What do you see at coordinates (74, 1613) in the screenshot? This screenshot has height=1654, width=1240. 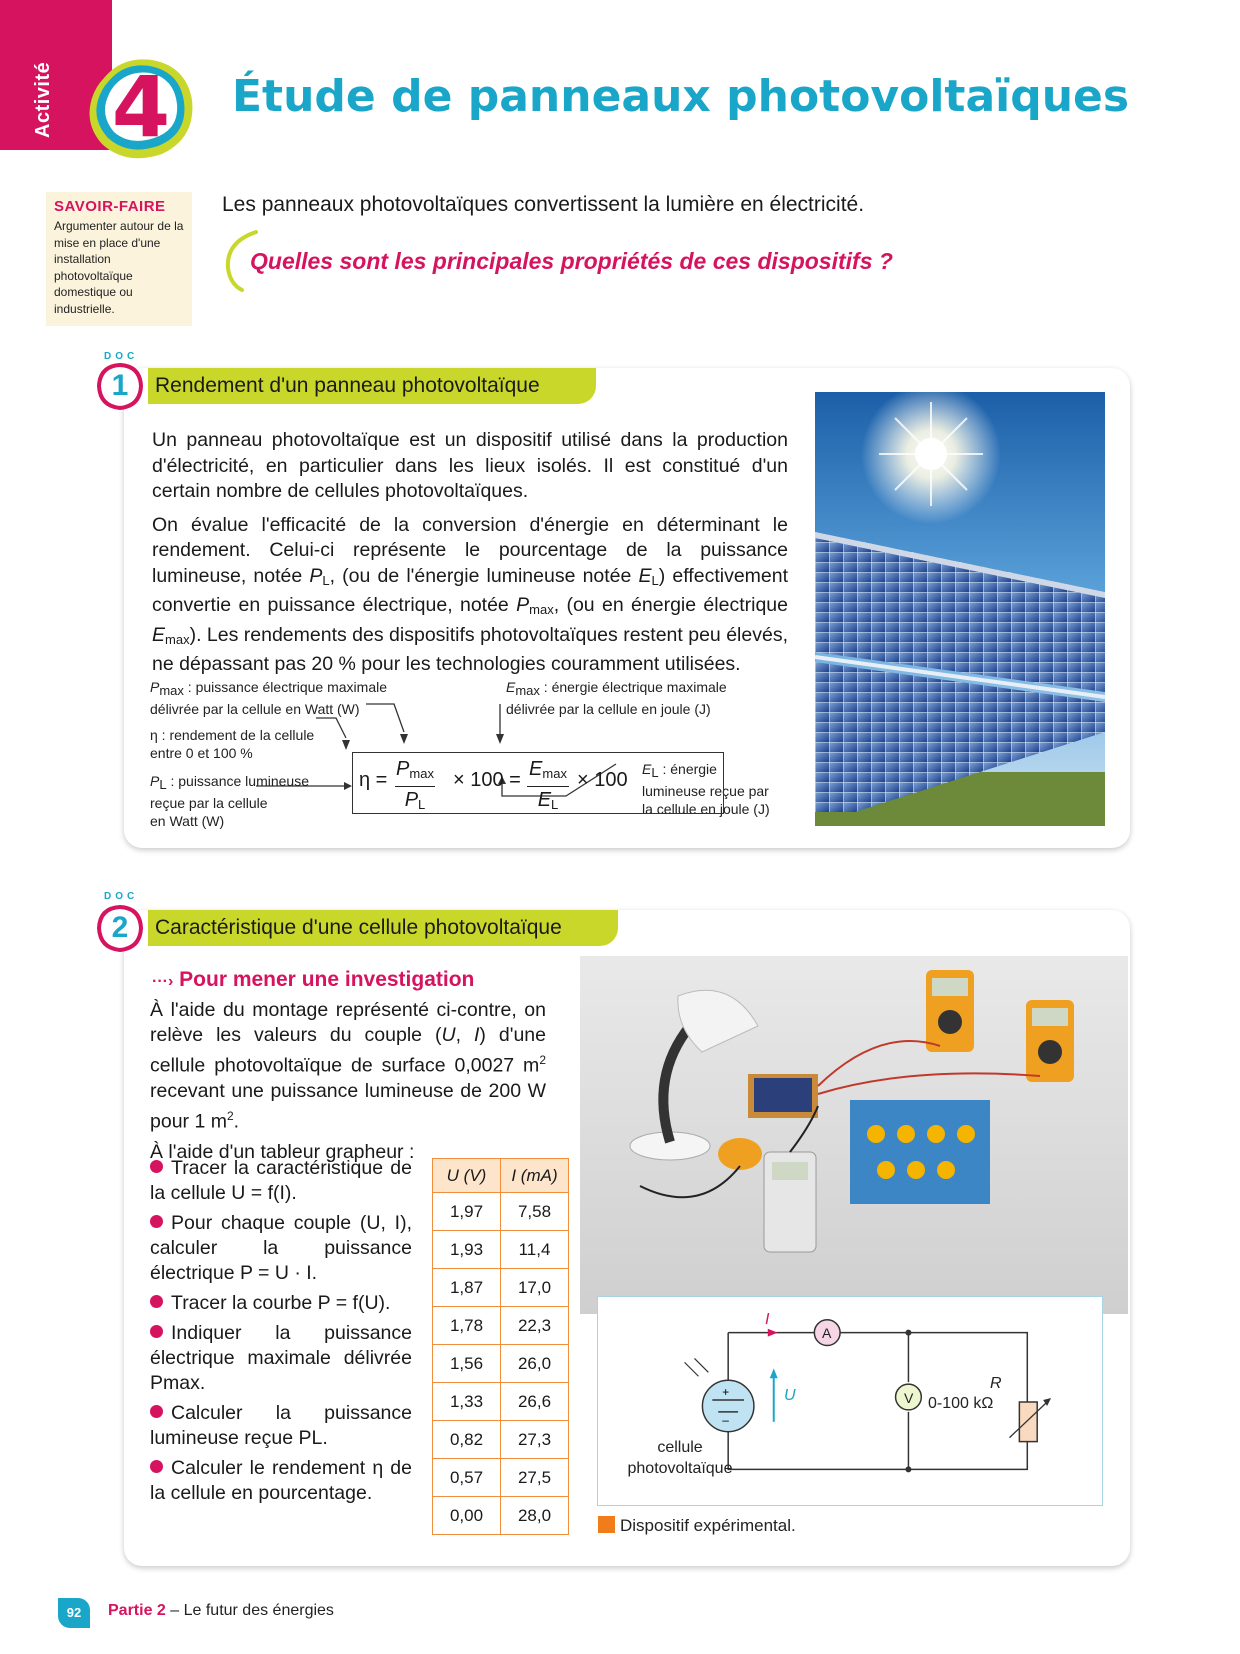 I see `page-number: 92` at bounding box center [74, 1613].